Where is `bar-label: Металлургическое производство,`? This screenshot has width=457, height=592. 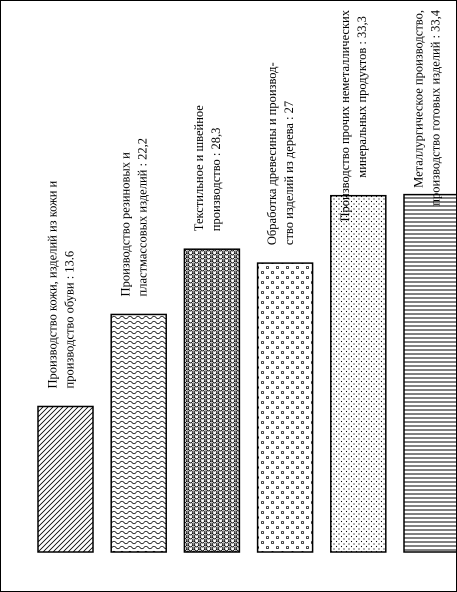 bar-label: Металлургическое производство, is located at coordinates (418, 99).